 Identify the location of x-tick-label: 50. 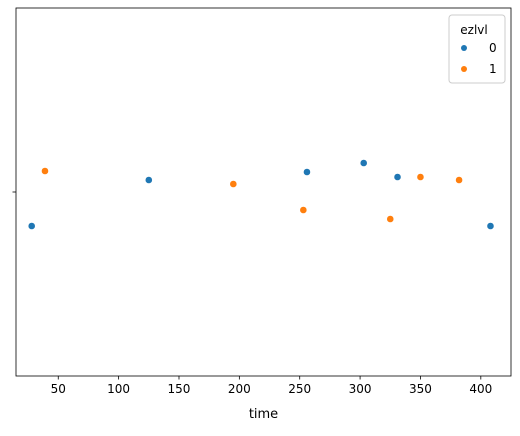
(58, 389).